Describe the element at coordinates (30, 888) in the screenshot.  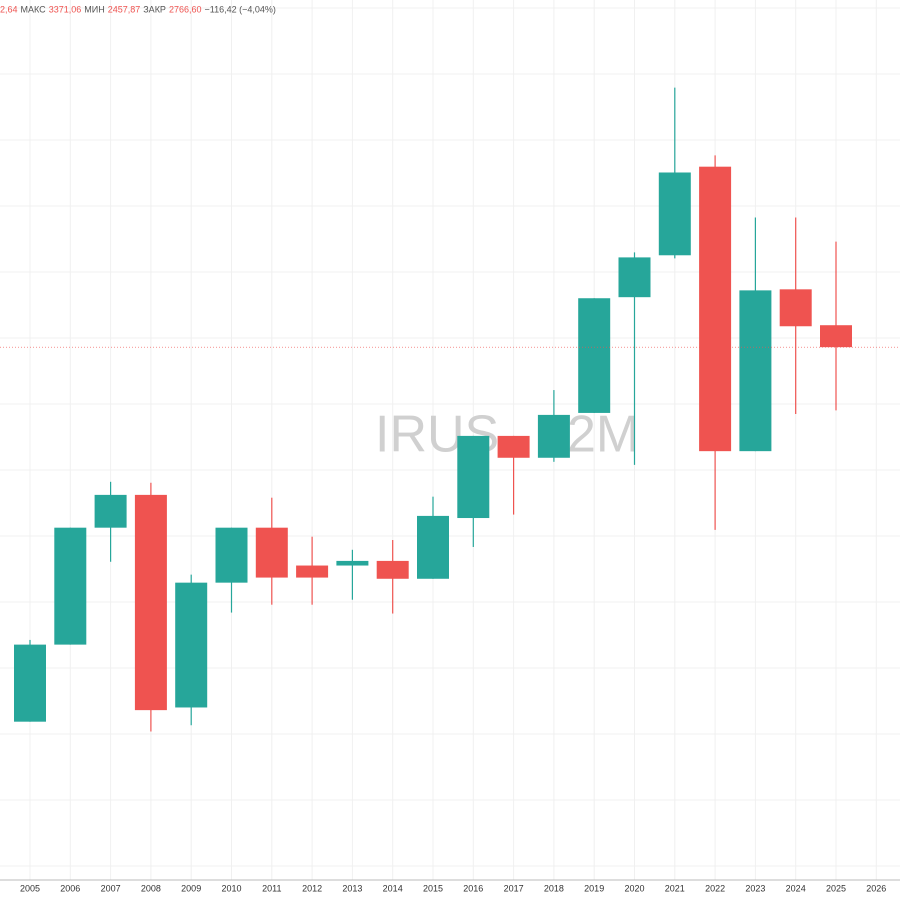
I see `x-tick-label: 2005` at that location.